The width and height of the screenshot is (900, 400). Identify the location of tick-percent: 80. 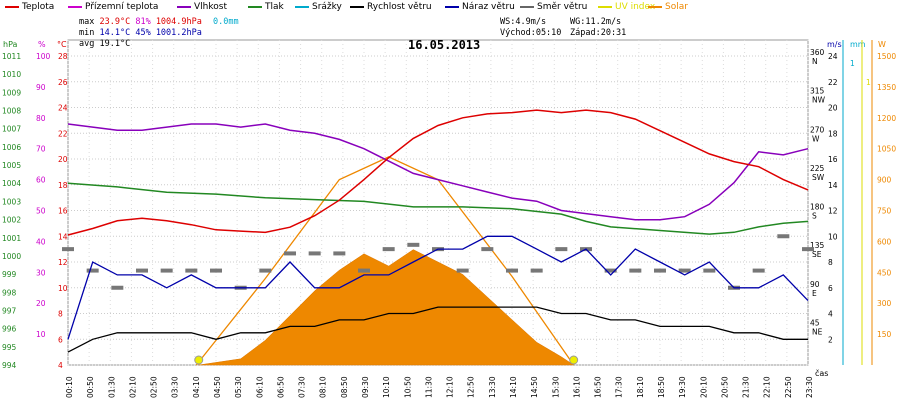
(41, 118).